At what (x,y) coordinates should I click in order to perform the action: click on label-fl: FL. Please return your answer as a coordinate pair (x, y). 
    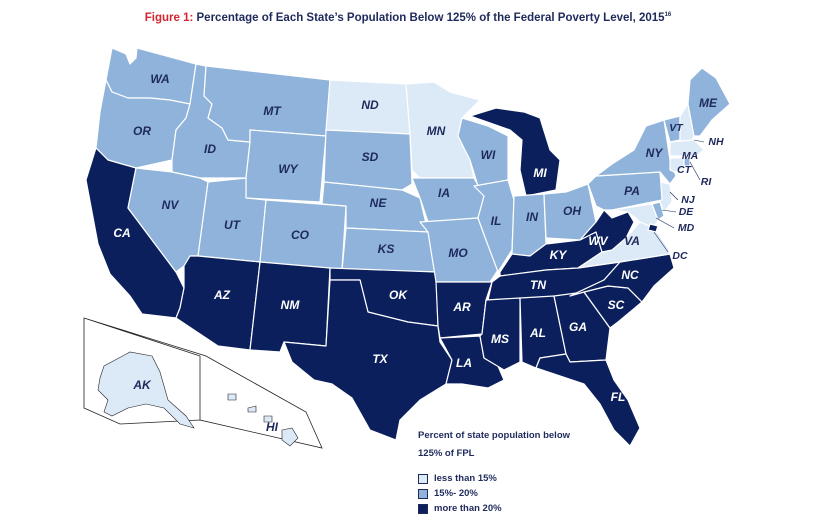
    Looking at the image, I should click on (618, 397).